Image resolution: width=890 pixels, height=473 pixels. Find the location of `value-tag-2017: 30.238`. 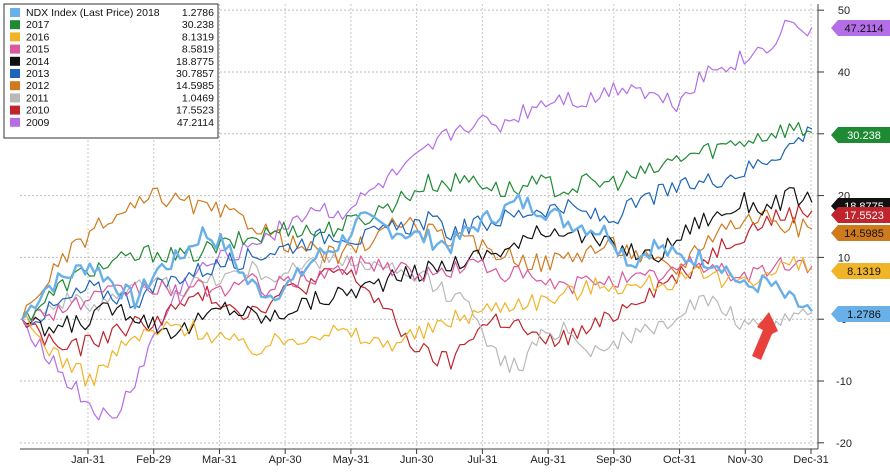

value-tag-2017: 30.238 is located at coordinates (860, 135).